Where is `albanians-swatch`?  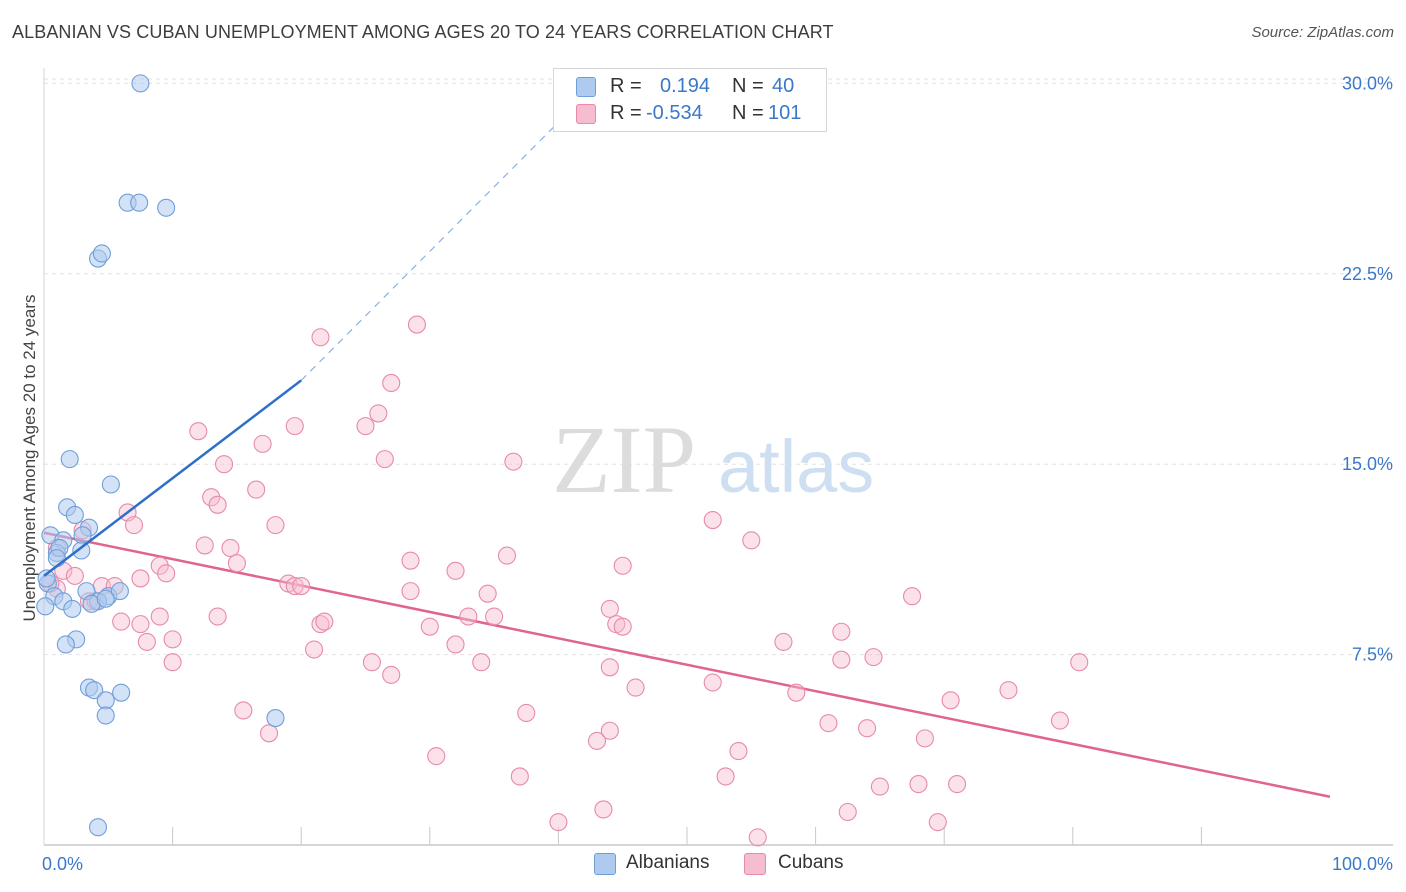 albanians-swatch is located at coordinates (605, 864).